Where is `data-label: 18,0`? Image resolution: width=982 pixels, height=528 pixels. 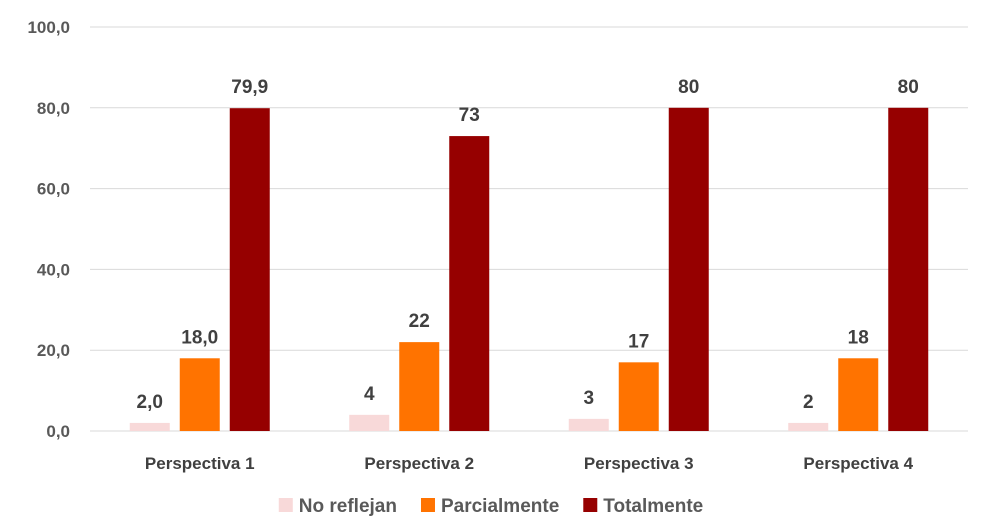 data-label: 18,0 is located at coordinates (199, 337).